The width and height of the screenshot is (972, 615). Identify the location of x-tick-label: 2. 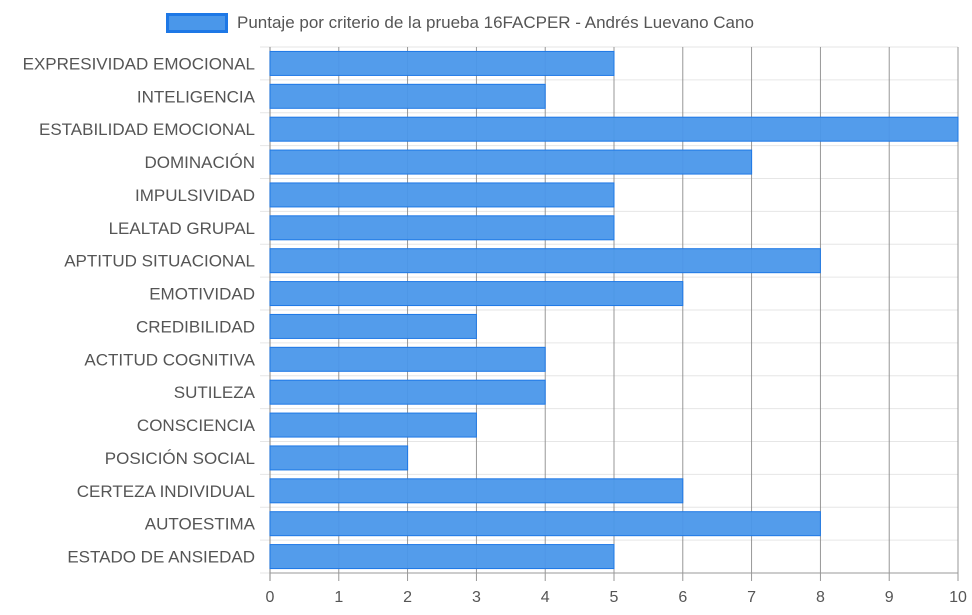
(407, 597).